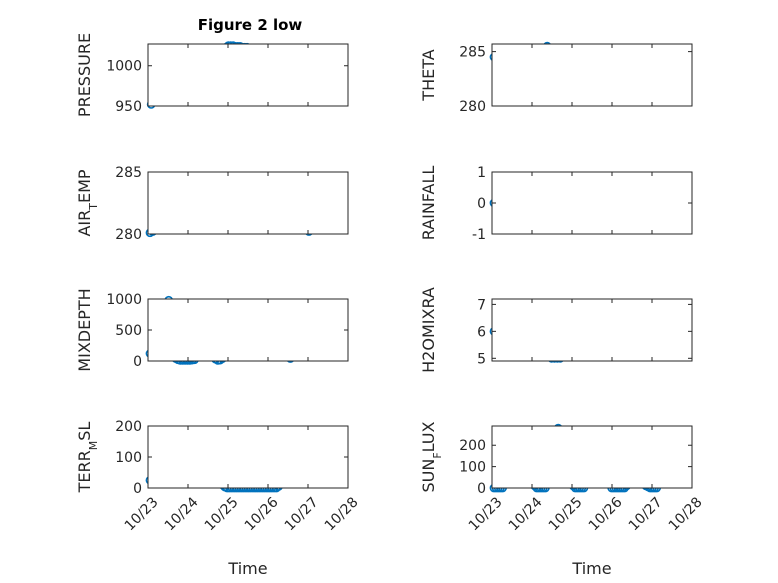 The width and height of the screenshot is (778, 583). What do you see at coordinates (428, 203) in the screenshot?
I see `y-axis-label: RAINFALL` at bounding box center [428, 203].